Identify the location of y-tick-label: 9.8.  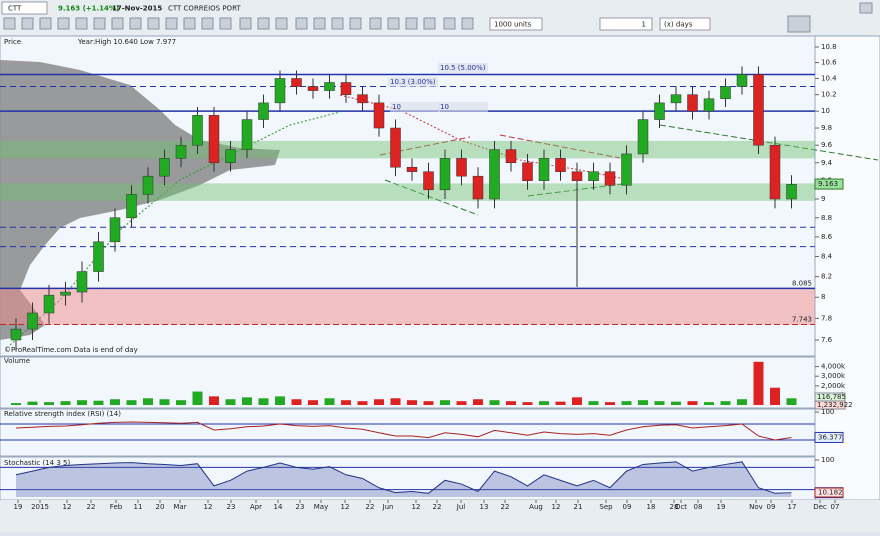
(826, 128).